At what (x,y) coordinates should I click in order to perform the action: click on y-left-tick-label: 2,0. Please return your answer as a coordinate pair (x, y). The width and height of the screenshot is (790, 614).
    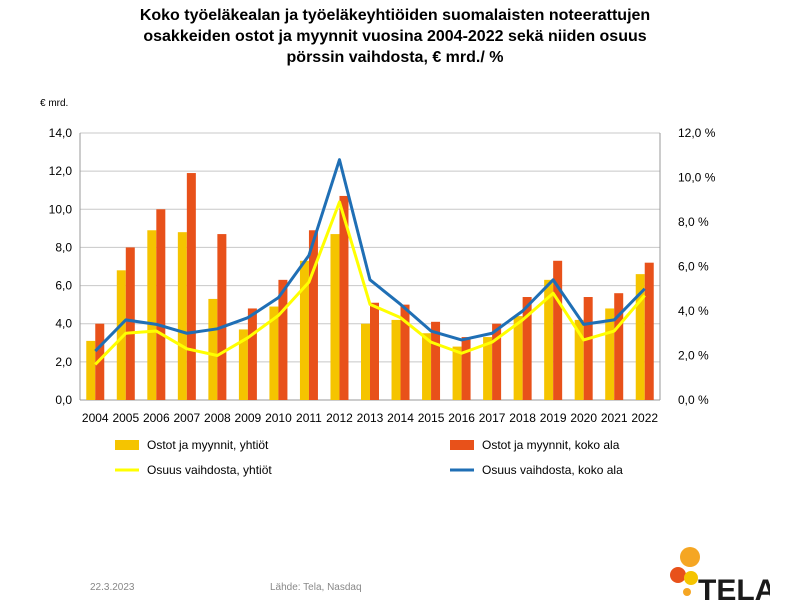
    Looking at the image, I should click on (63, 362).